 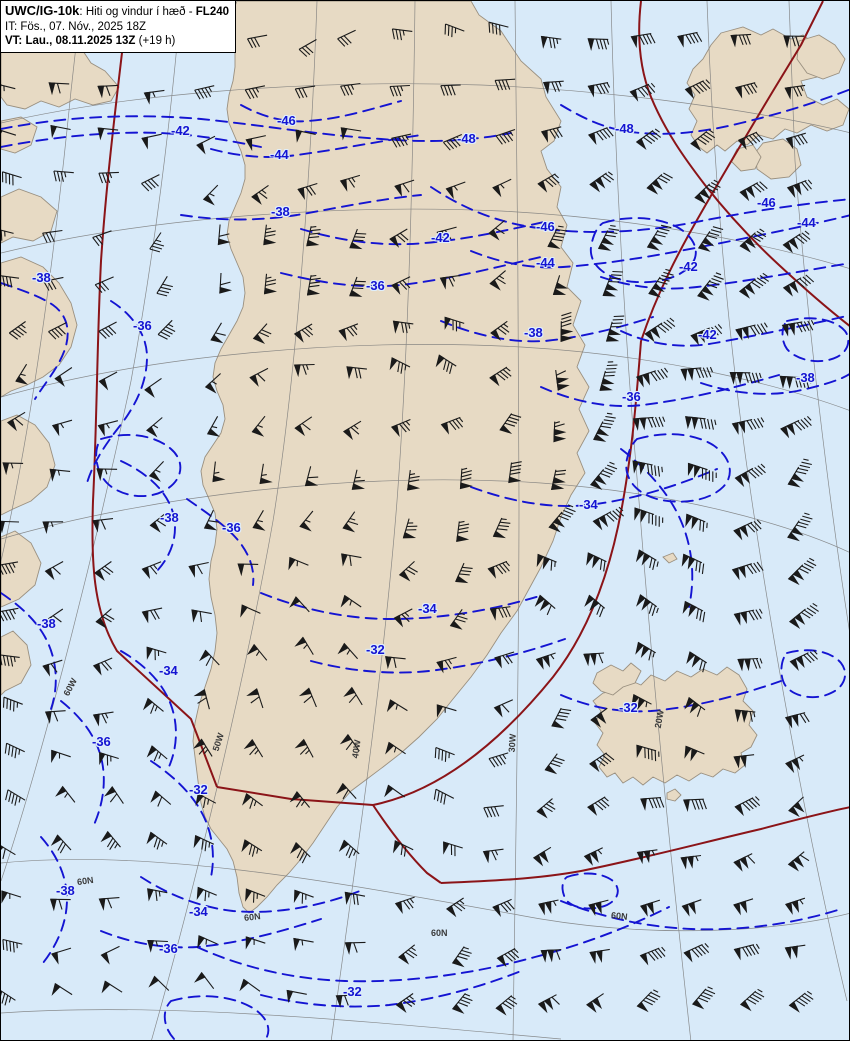 I want to click on isotherm--38-e, so click(x=148, y=517).